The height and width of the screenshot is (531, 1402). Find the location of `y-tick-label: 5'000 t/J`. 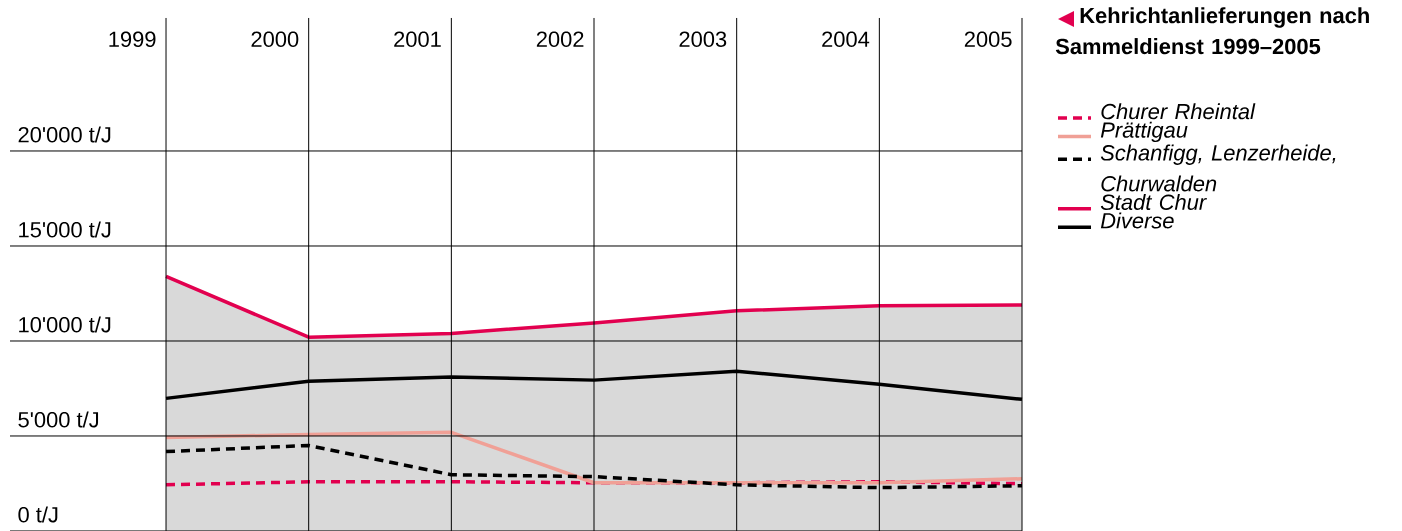

y-tick-label: 5'000 t/J is located at coordinates (58, 419).